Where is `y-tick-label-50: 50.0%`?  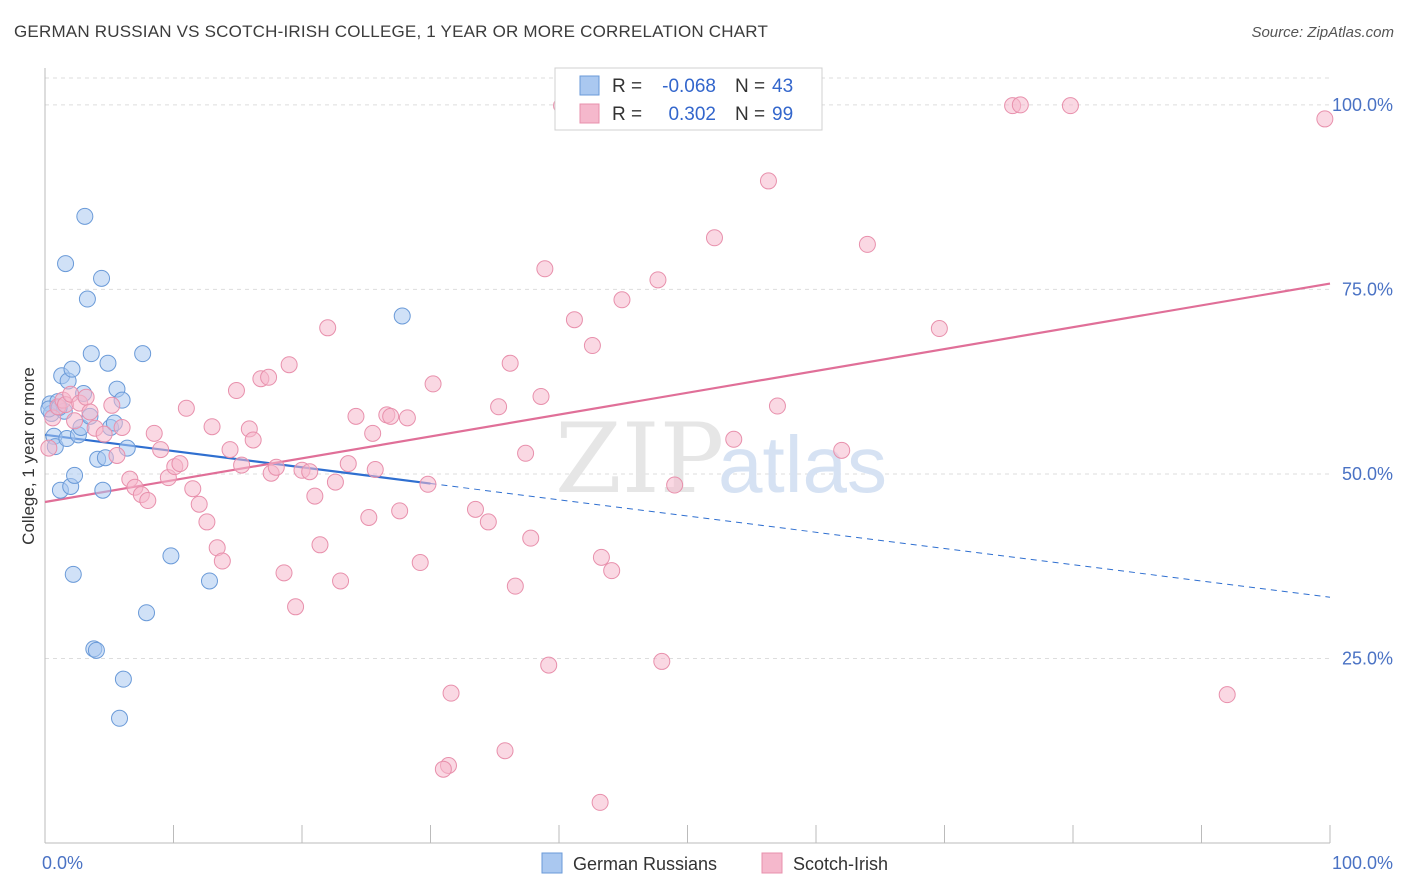
y-tick-label-50: 50.0% is located at coordinates (1367, 474).